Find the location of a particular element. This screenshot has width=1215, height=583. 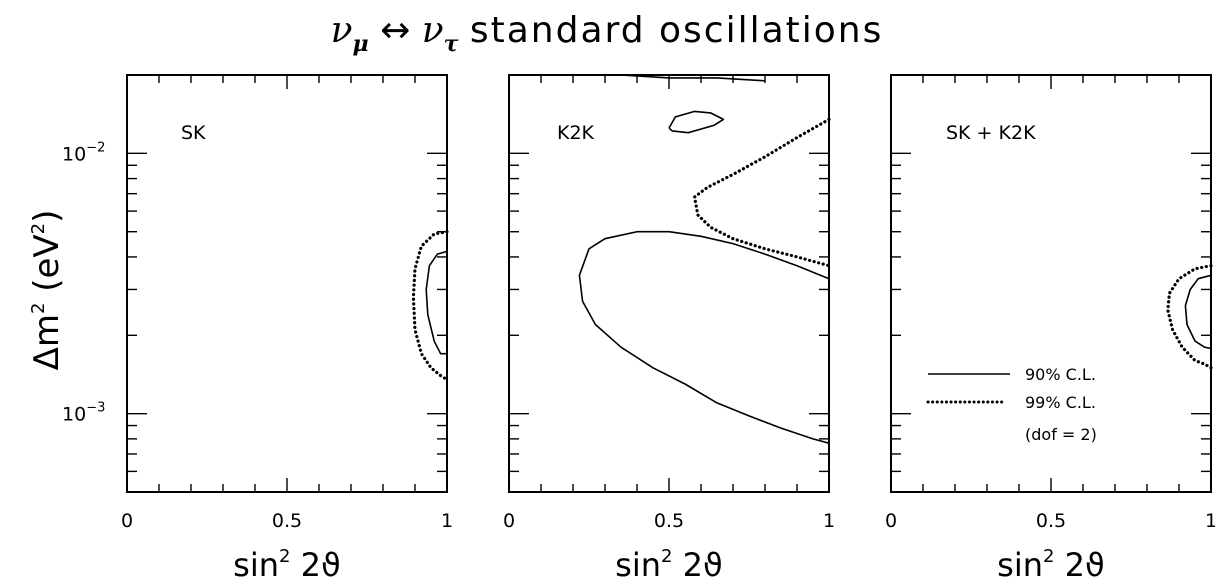

ylabel-unit-sup: 2 is located at coordinates (38, 228).